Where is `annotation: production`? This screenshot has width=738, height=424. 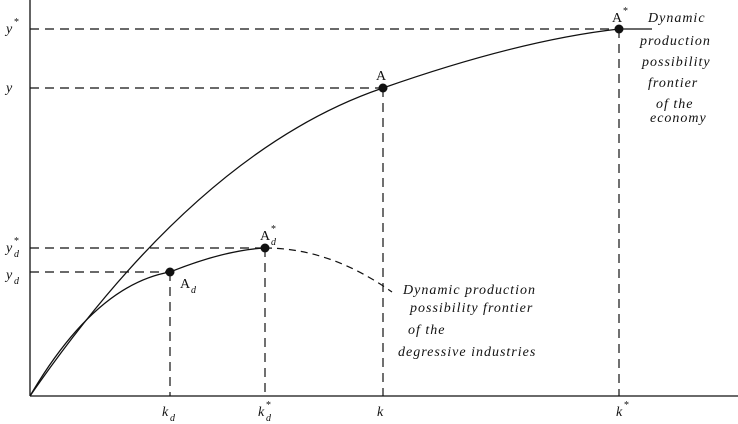 annotation: production is located at coordinates (675, 41).